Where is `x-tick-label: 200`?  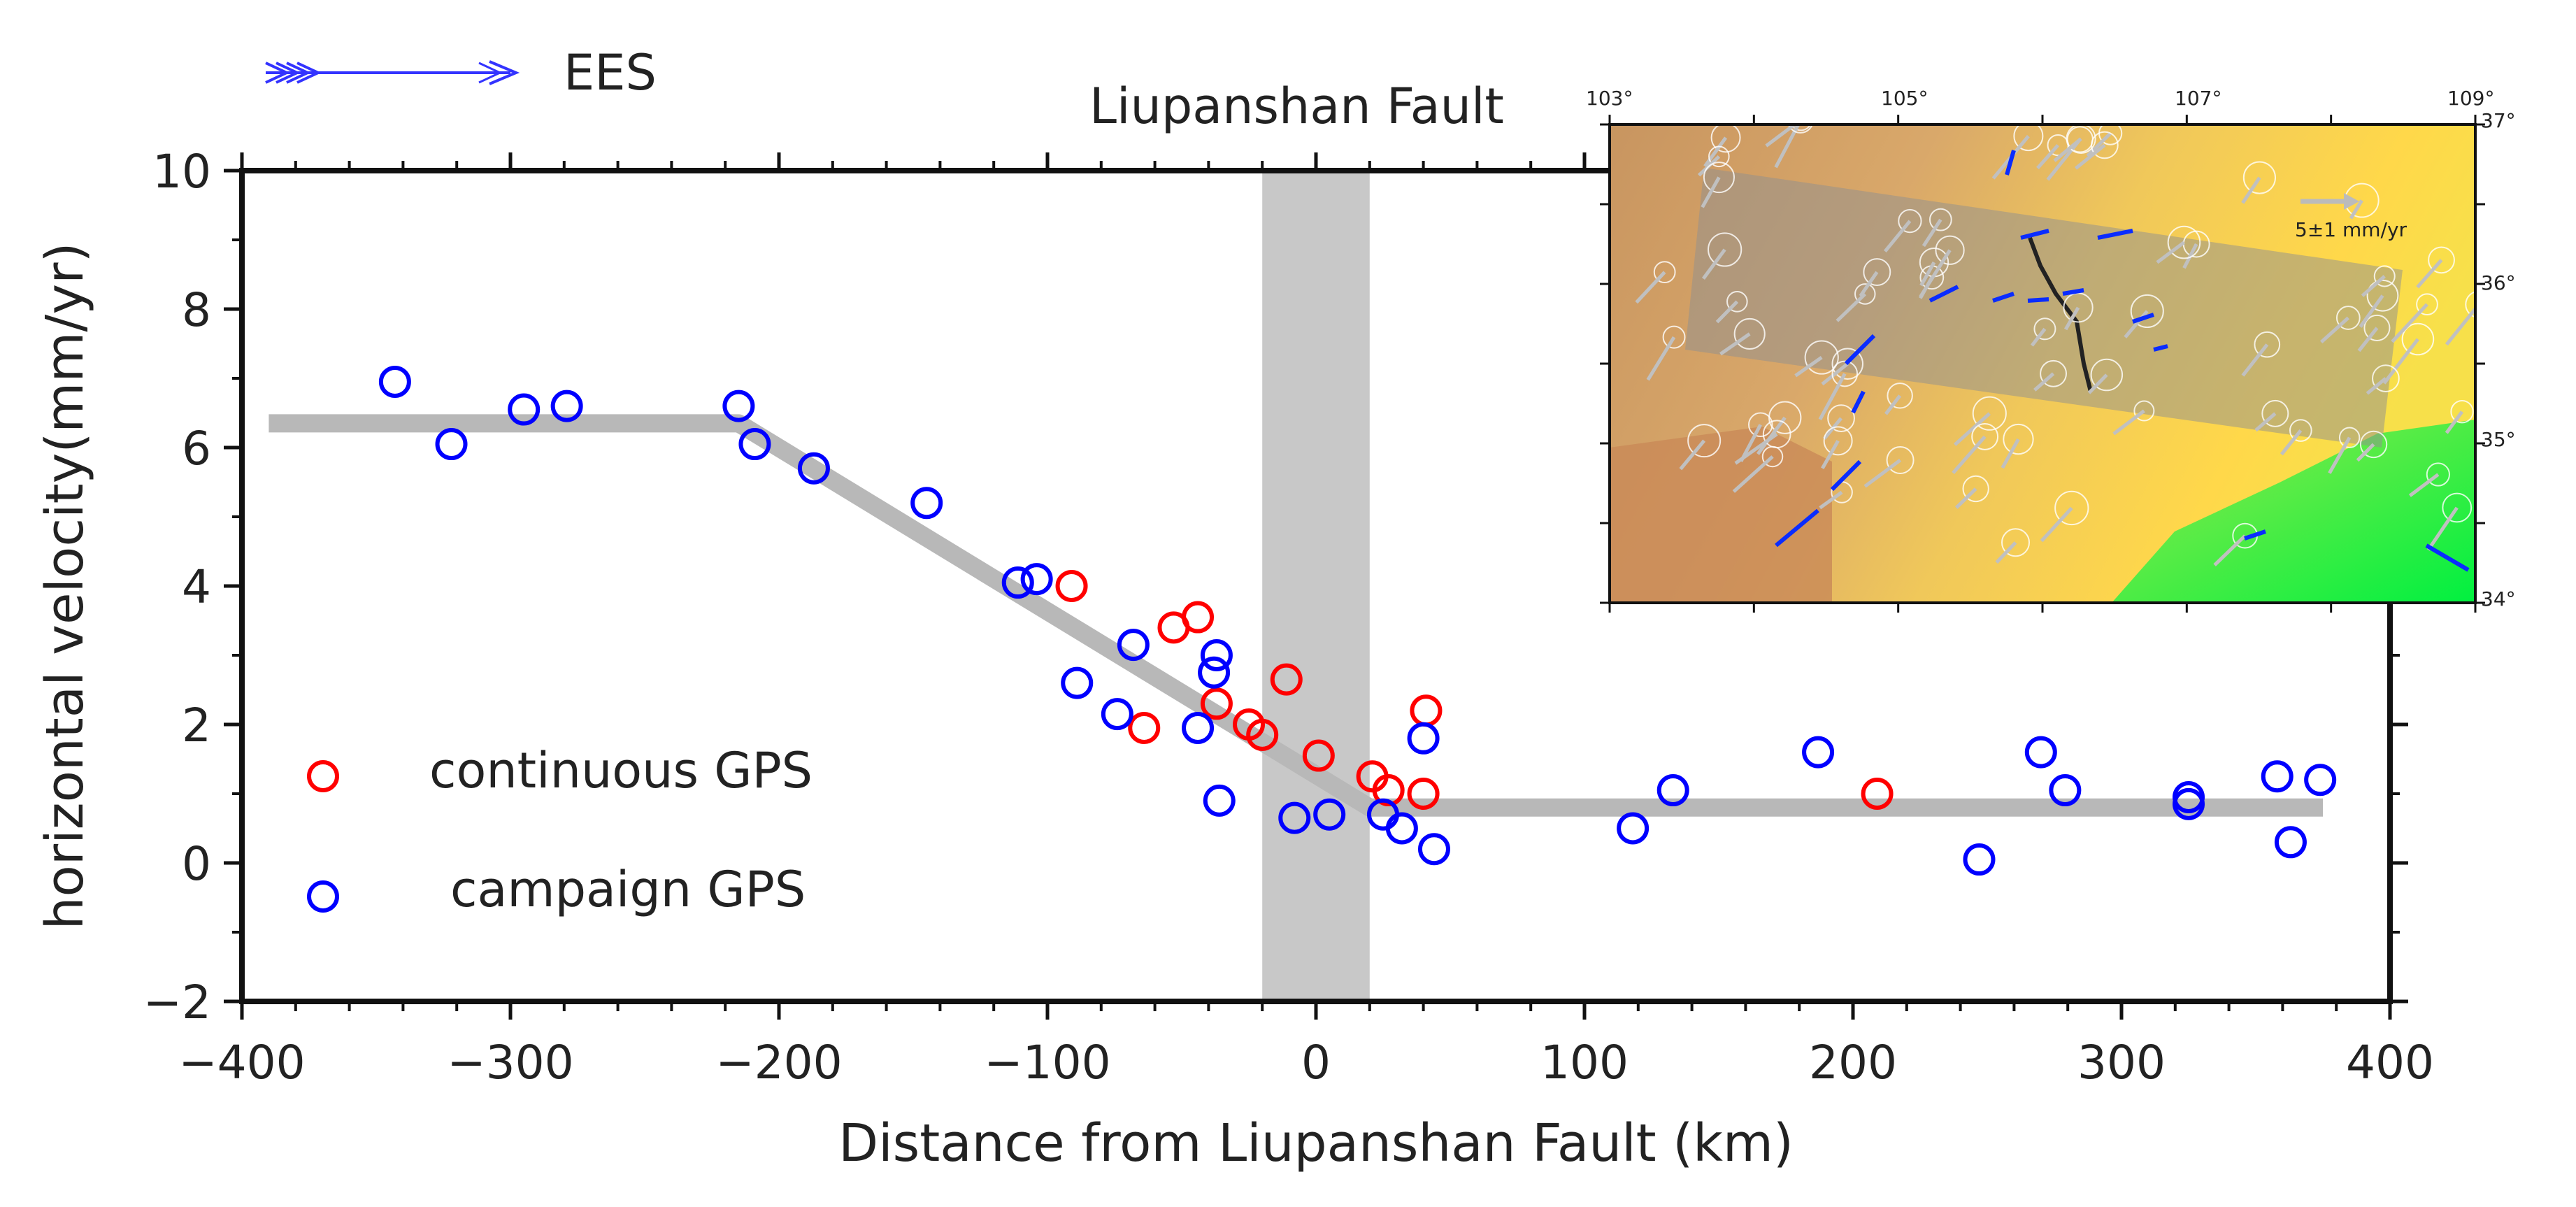 x-tick-label: 200 is located at coordinates (1853, 1063).